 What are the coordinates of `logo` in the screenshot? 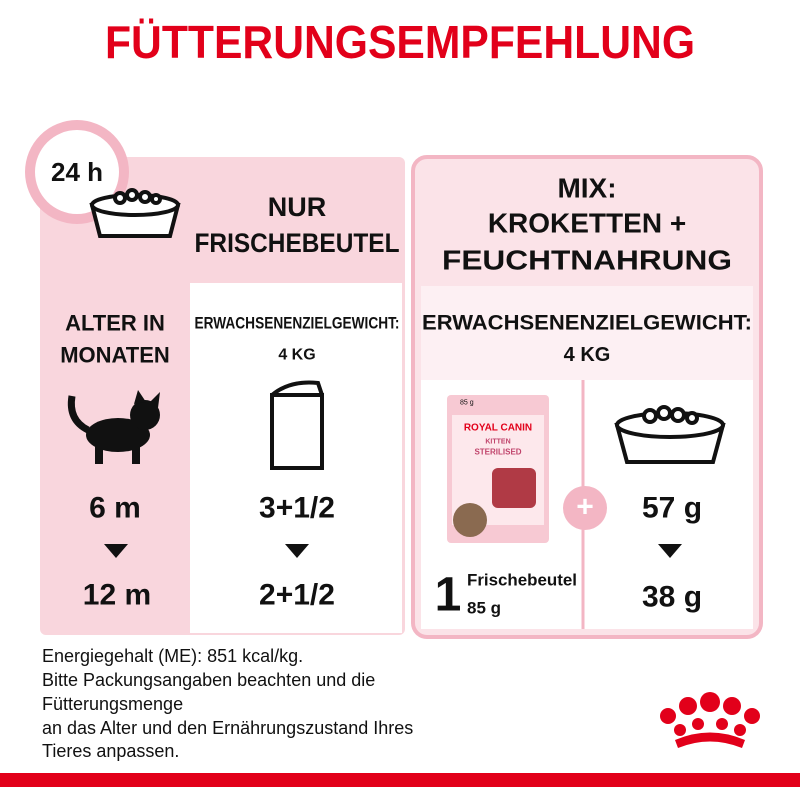 It's located at (710, 720).